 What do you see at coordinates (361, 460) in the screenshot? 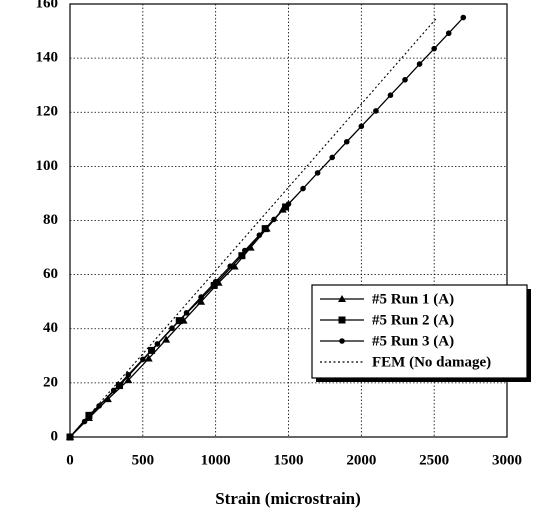
I see `x-tick-label: 2000` at bounding box center [361, 460].